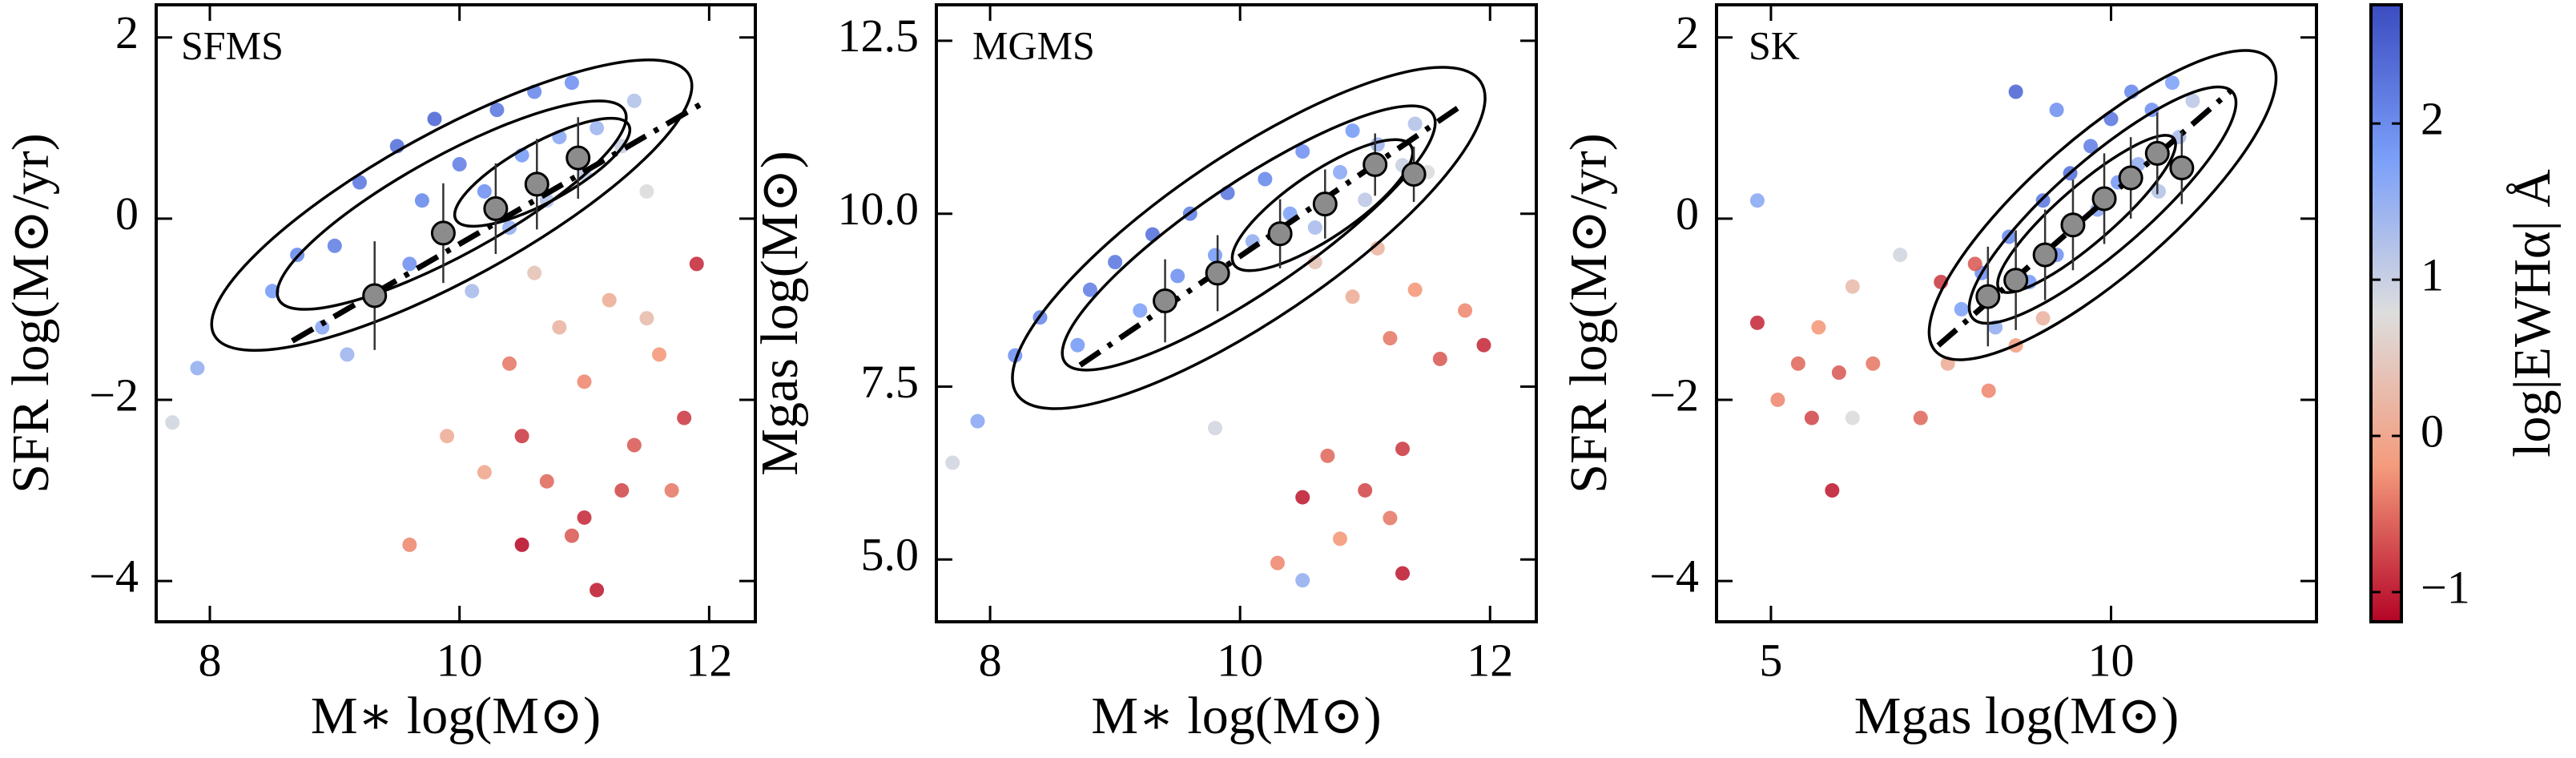  Describe the element at coordinates (1775, 44) in the screenshot. I see `panel-label: SK` at that location.